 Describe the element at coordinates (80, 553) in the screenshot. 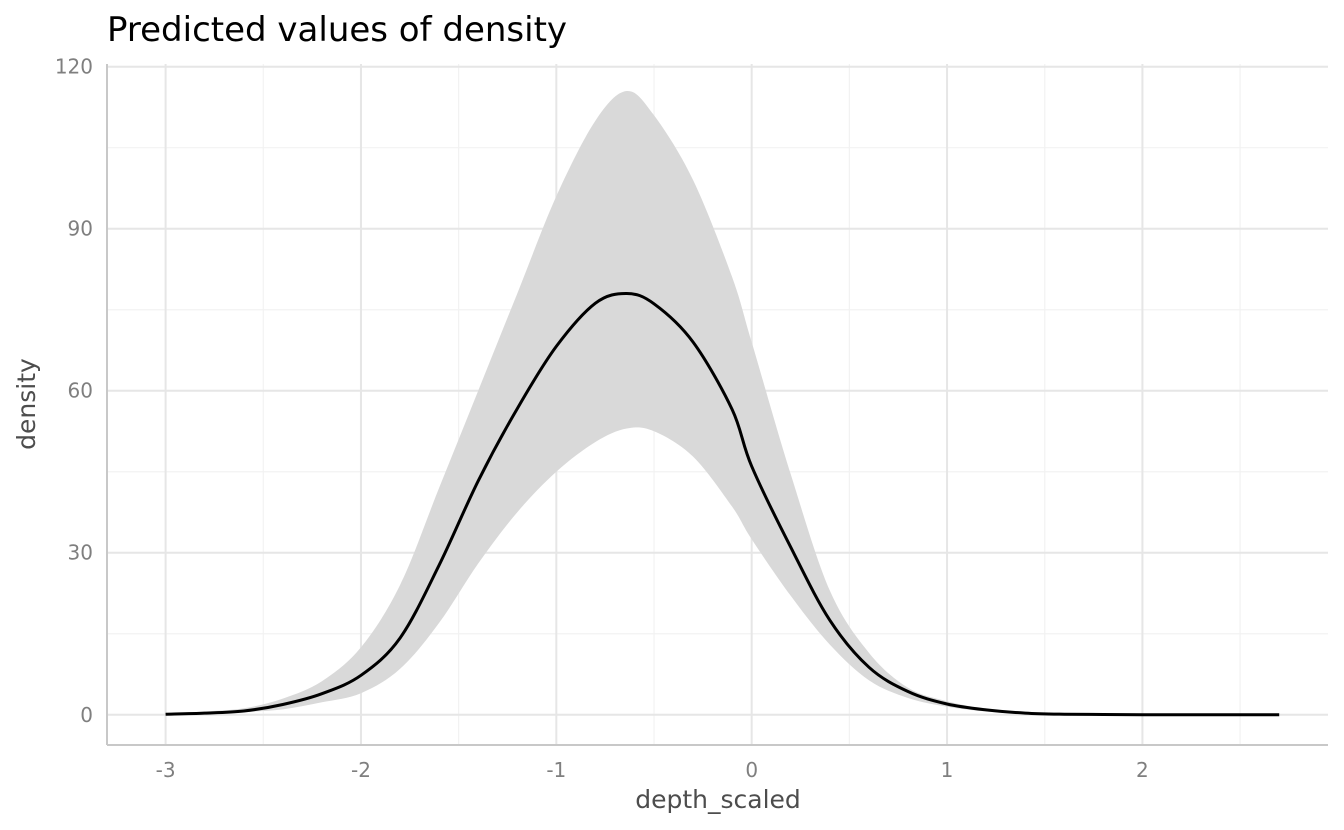

I see `y-tick-label: 30` at that location.